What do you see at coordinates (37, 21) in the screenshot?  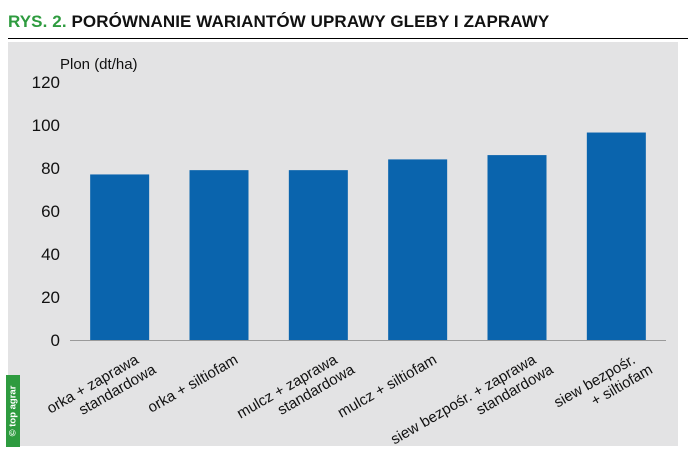 I see `figure-number: RYS. 2.` at bounding box center [37, 21].